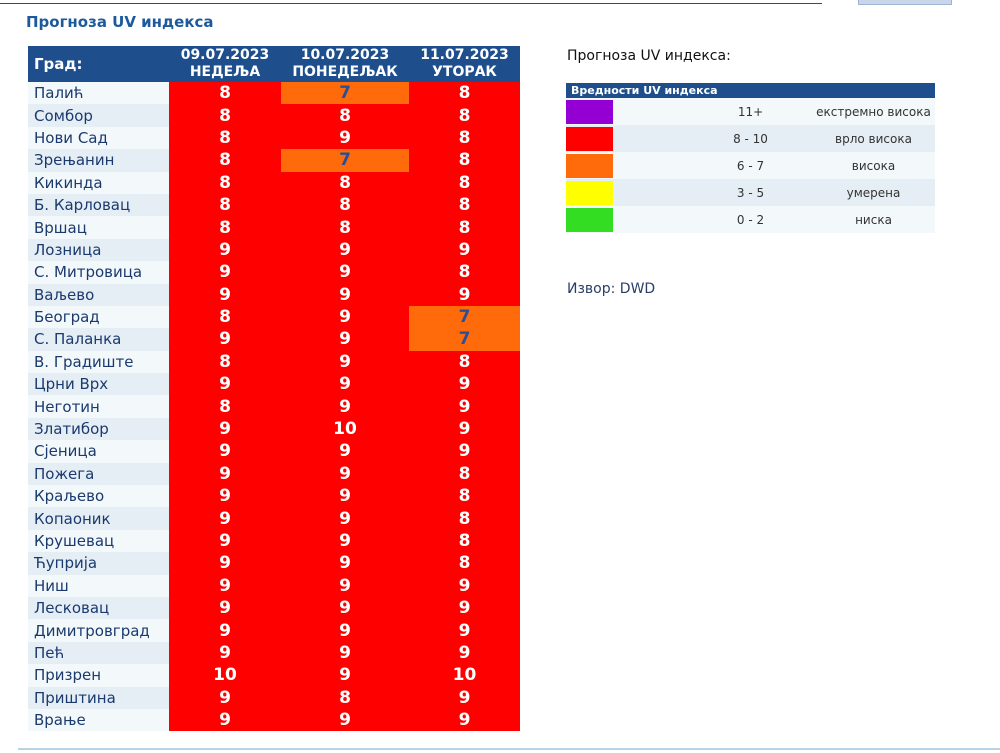  I want to click on legend-range: 6 - 7, so click(750, 165).